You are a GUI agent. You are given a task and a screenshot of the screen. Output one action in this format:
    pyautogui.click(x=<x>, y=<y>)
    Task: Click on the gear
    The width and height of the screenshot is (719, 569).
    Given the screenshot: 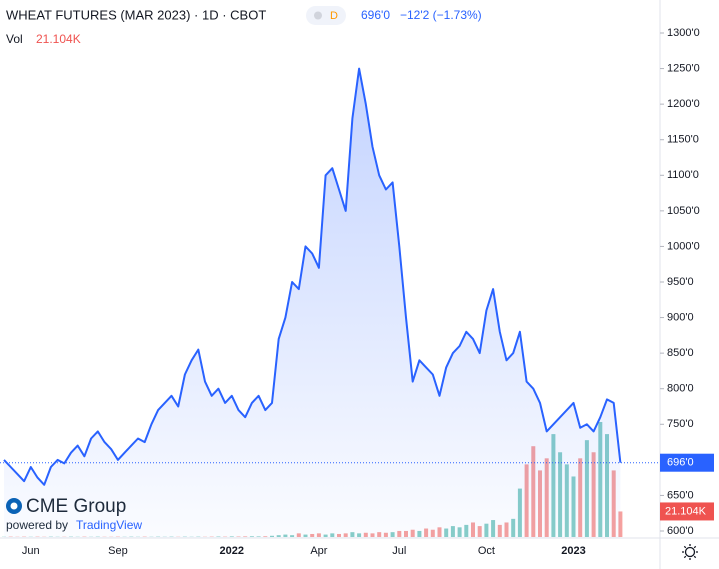 What is the action you would take?
    pyautogui.click(x=690, y=552)
    